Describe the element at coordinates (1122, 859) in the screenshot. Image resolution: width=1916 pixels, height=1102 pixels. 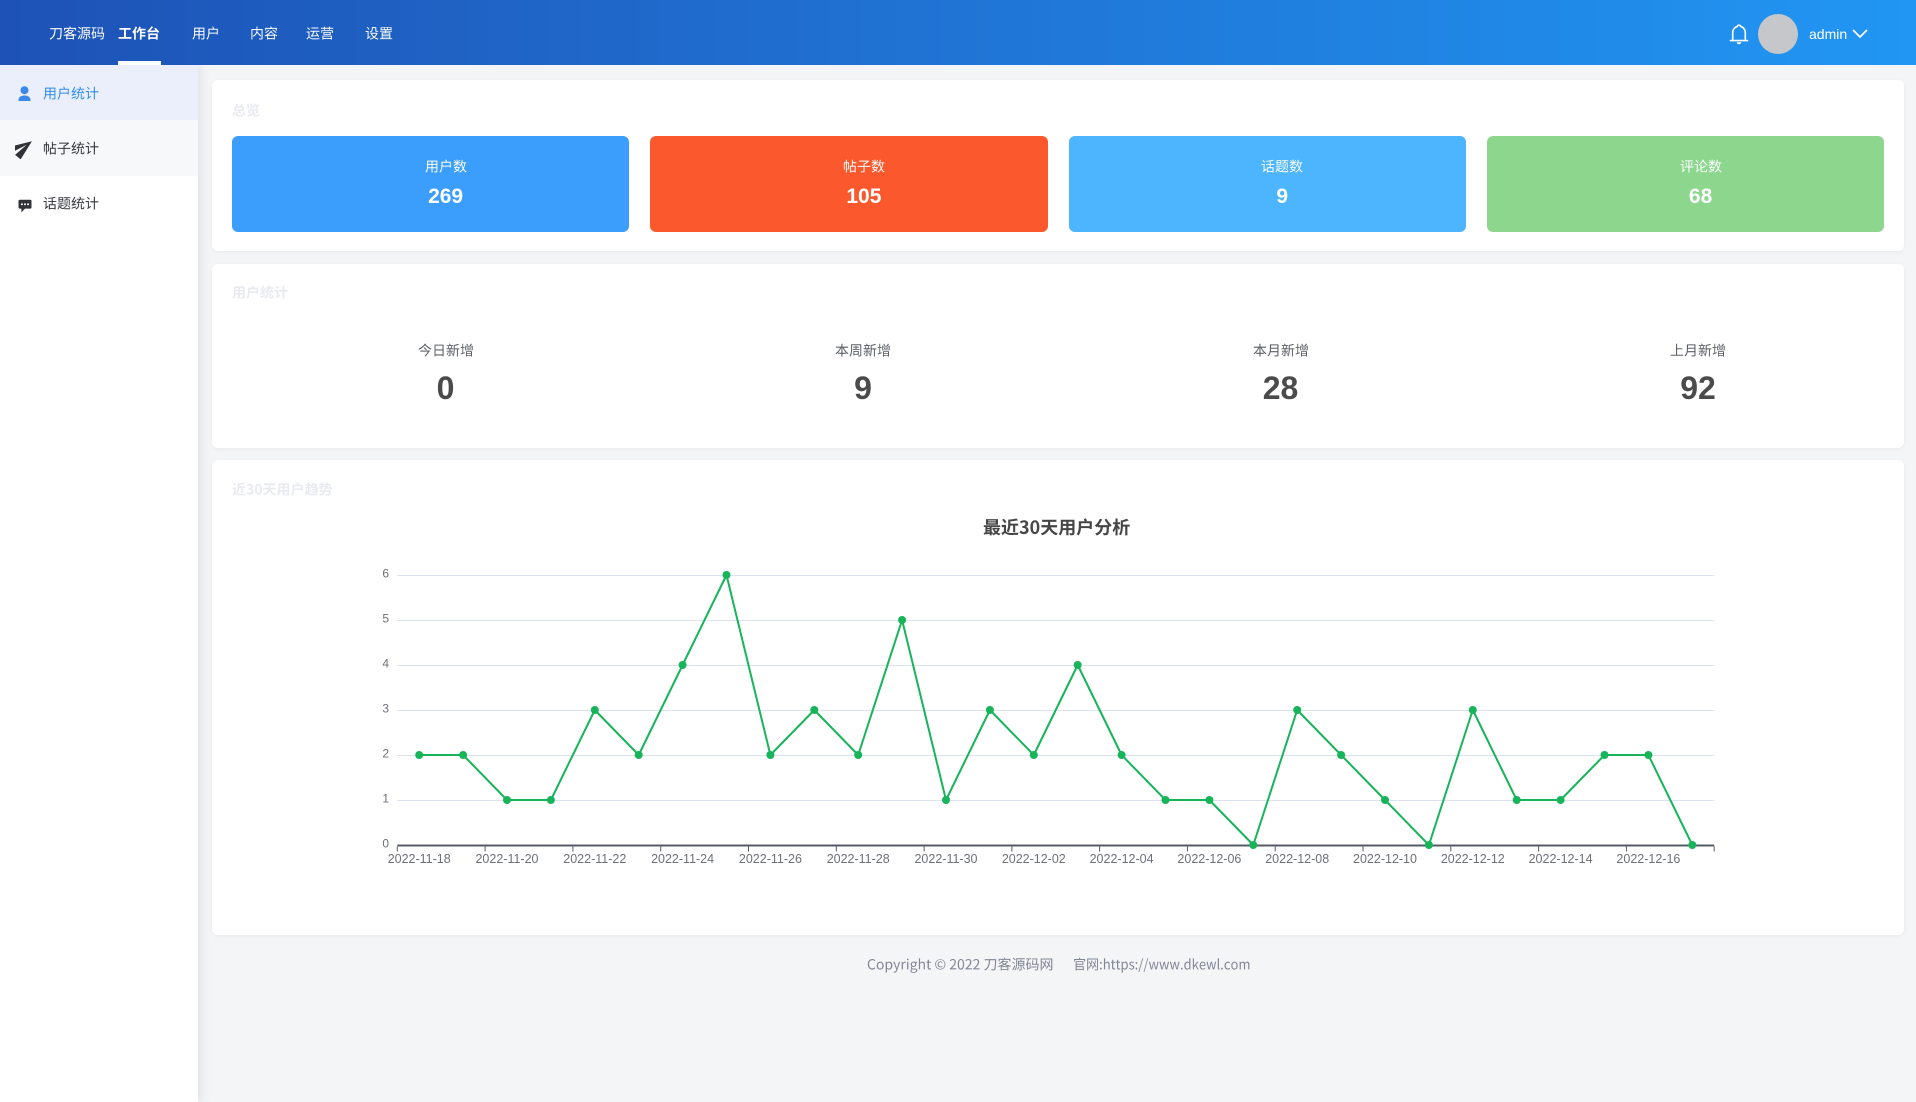
I see `svg-text: 2022-12-04` at that location.